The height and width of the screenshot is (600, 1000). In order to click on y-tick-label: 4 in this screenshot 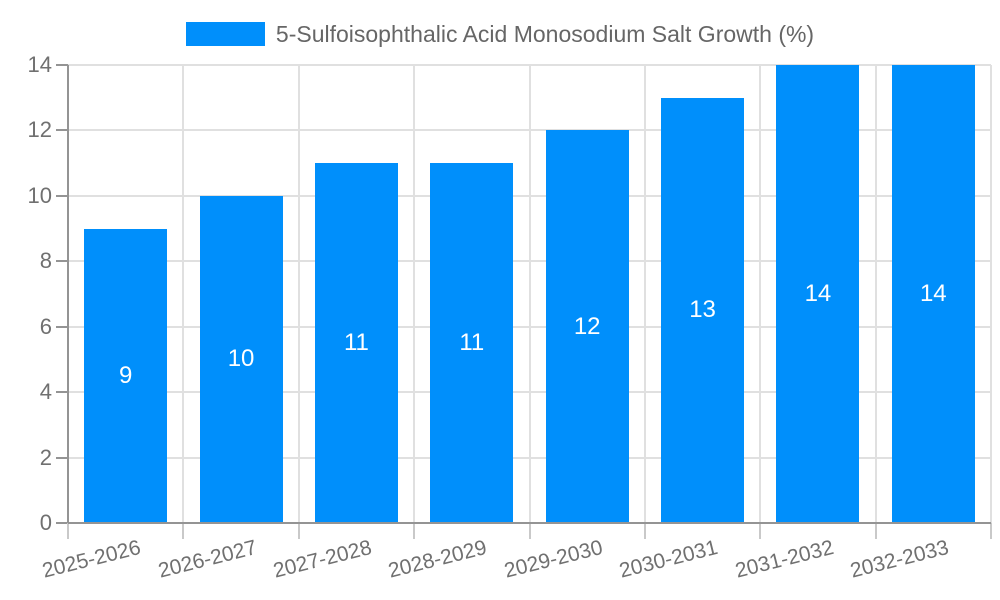, I will do `click(45, 392)`.